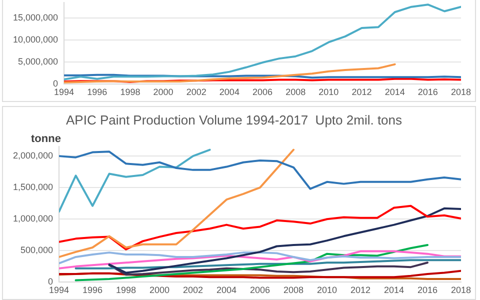 This screenshot has height=300, width=480. What do you see at coordinates (33, 219) in the screenshot?
I see `y-tick-label: 1,000,000` at bounding box center [33, 219].